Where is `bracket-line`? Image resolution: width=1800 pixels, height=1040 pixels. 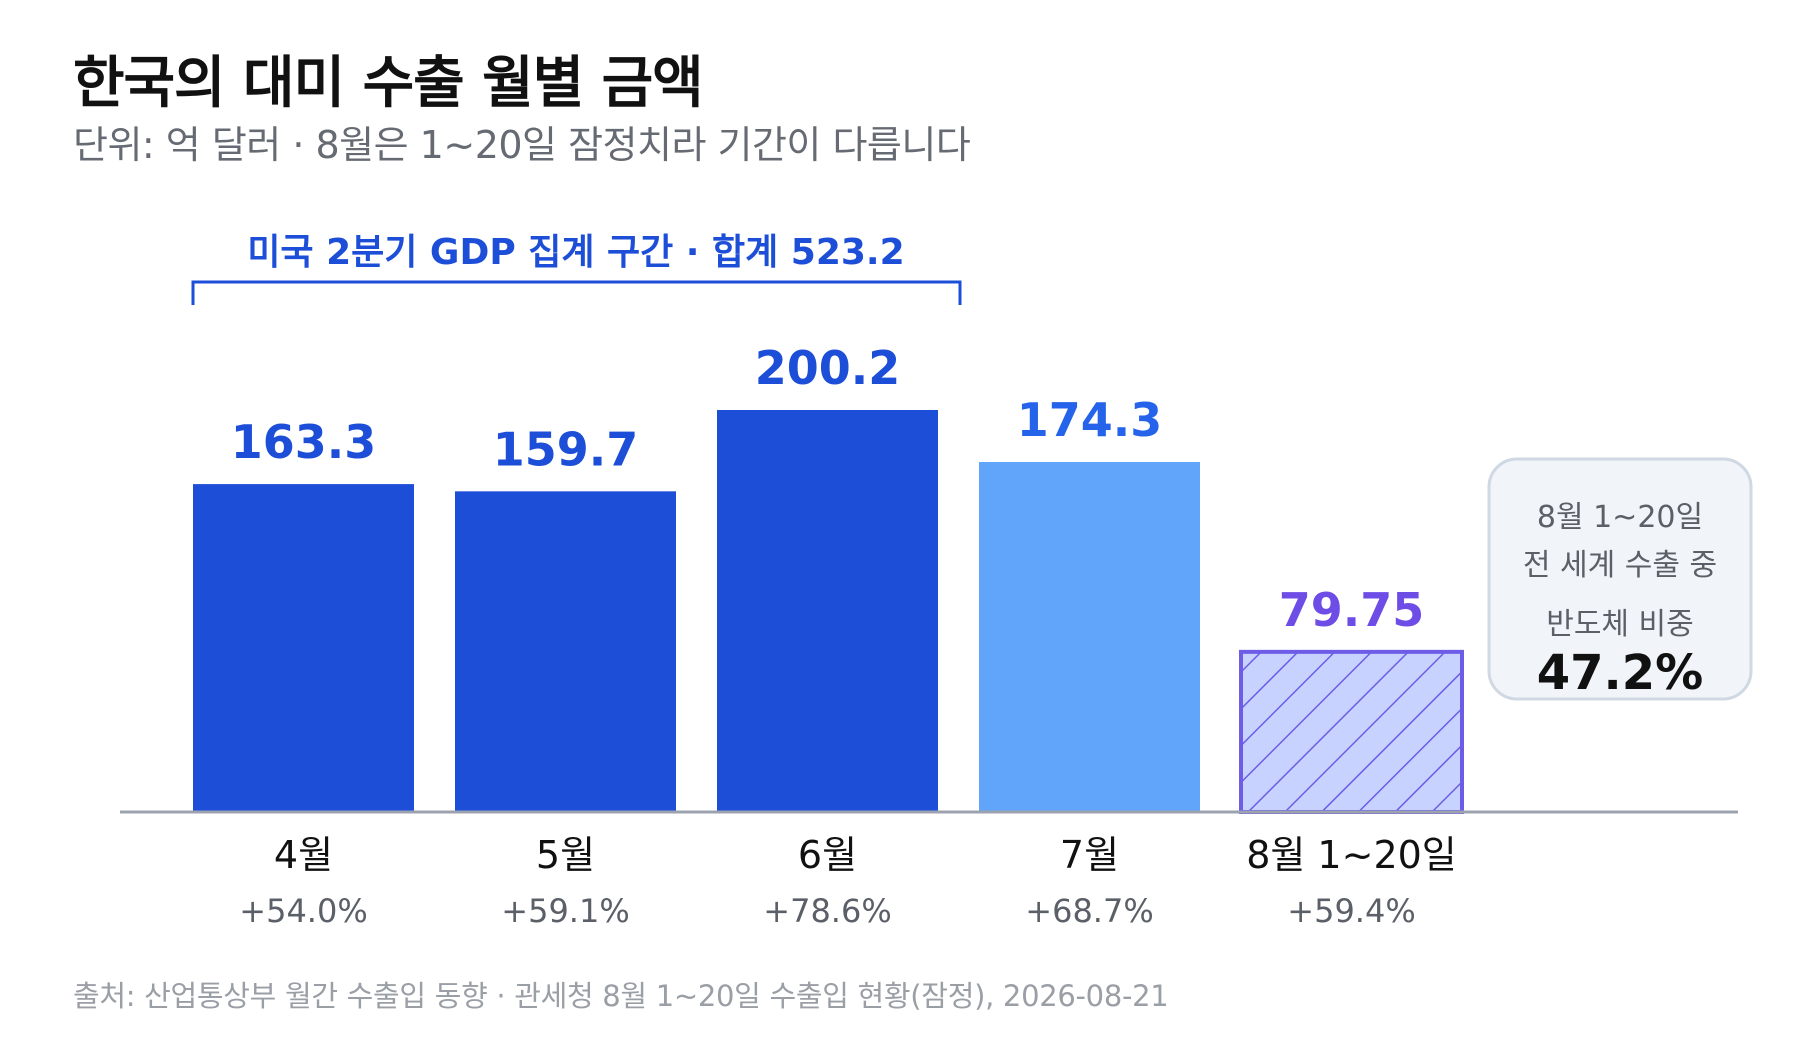 bracket-line is located at coordinates (576, 292).